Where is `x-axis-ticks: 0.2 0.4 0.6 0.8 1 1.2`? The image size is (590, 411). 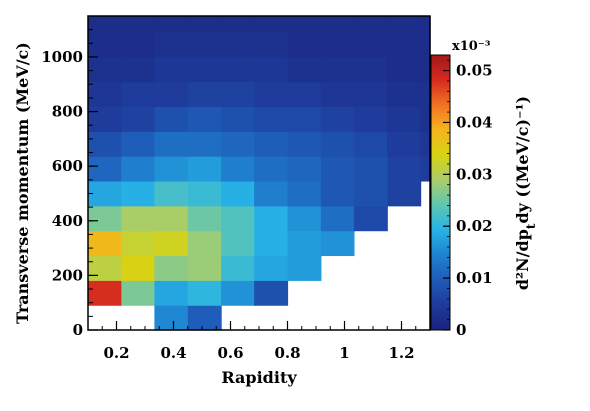
x-axis-ticks: 0.2 0.4 0.6 0.8 1 1.2 is located at coordinates (259, 341).